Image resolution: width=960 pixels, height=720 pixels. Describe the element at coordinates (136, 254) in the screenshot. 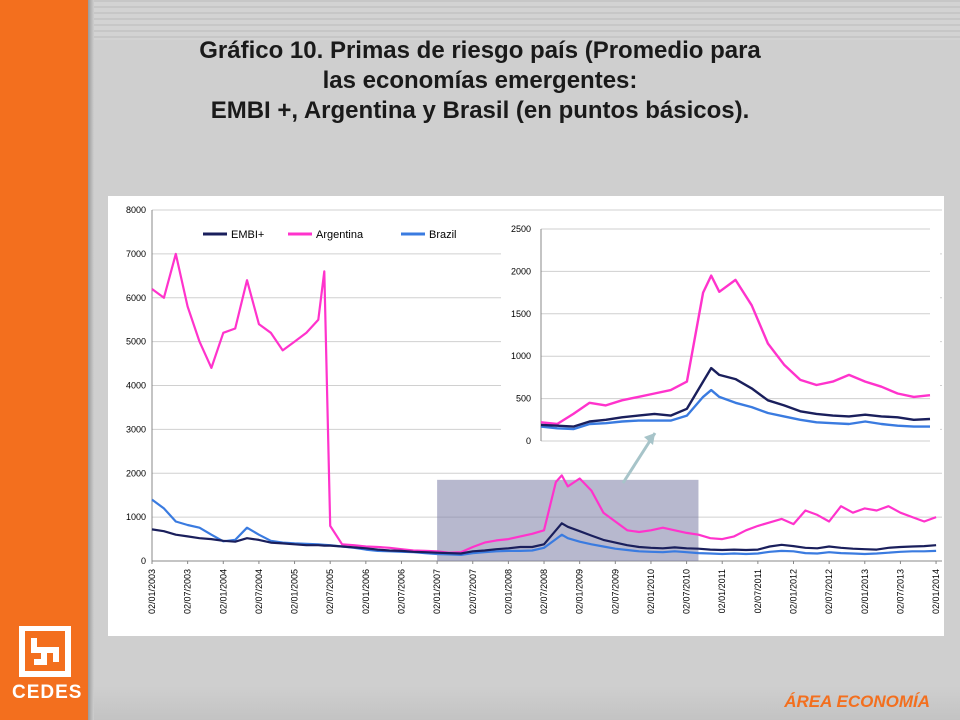

I see `y-tick-label: 7000` at that location.